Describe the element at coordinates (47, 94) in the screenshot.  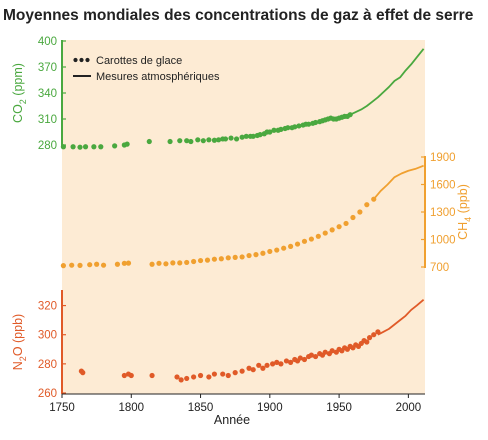
I see `co2-y-tick-label: 340` at that location.